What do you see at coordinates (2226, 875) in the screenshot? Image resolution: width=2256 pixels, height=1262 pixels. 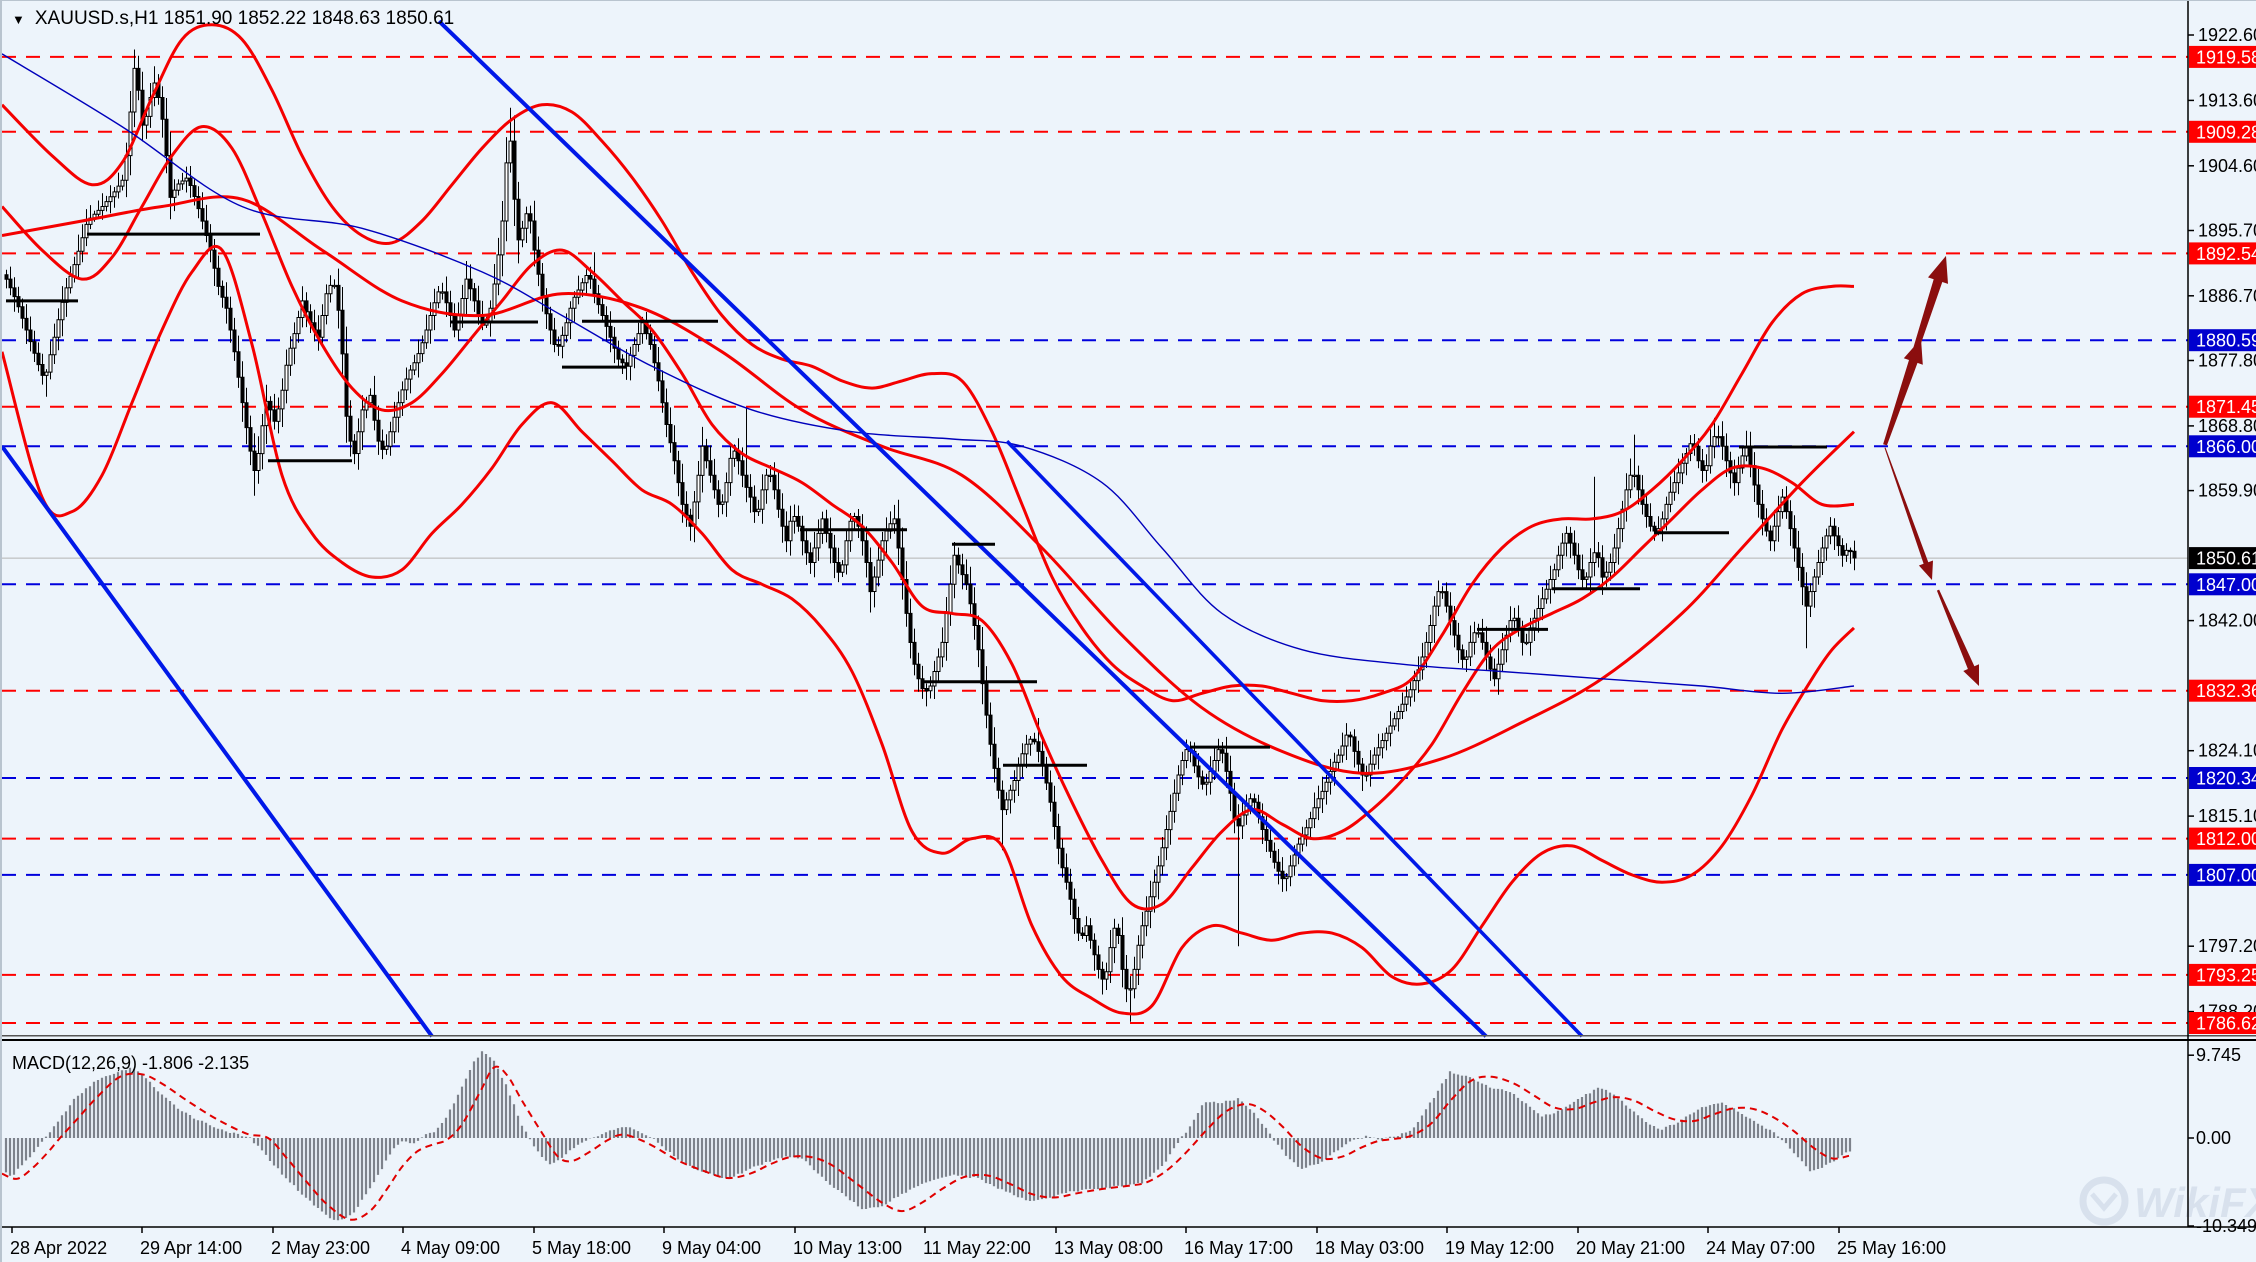 I see `svg-text: 1807.00` at bounding box center [2226, 875].